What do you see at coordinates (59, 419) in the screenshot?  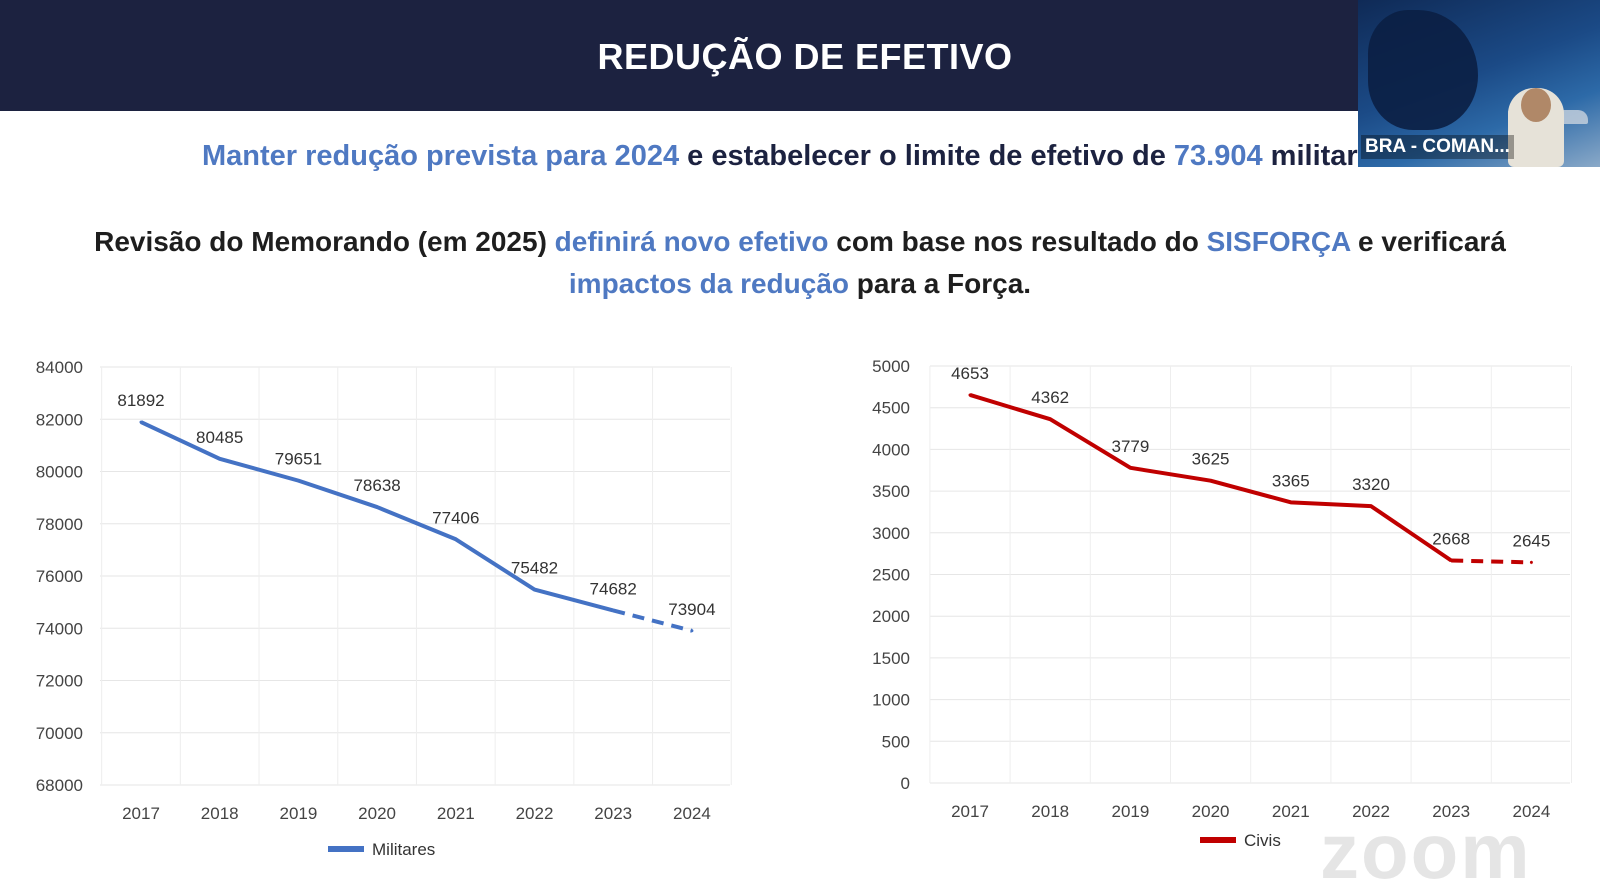 I see `militares-y-tick-label: 82000` at bounding box center [59, 419].